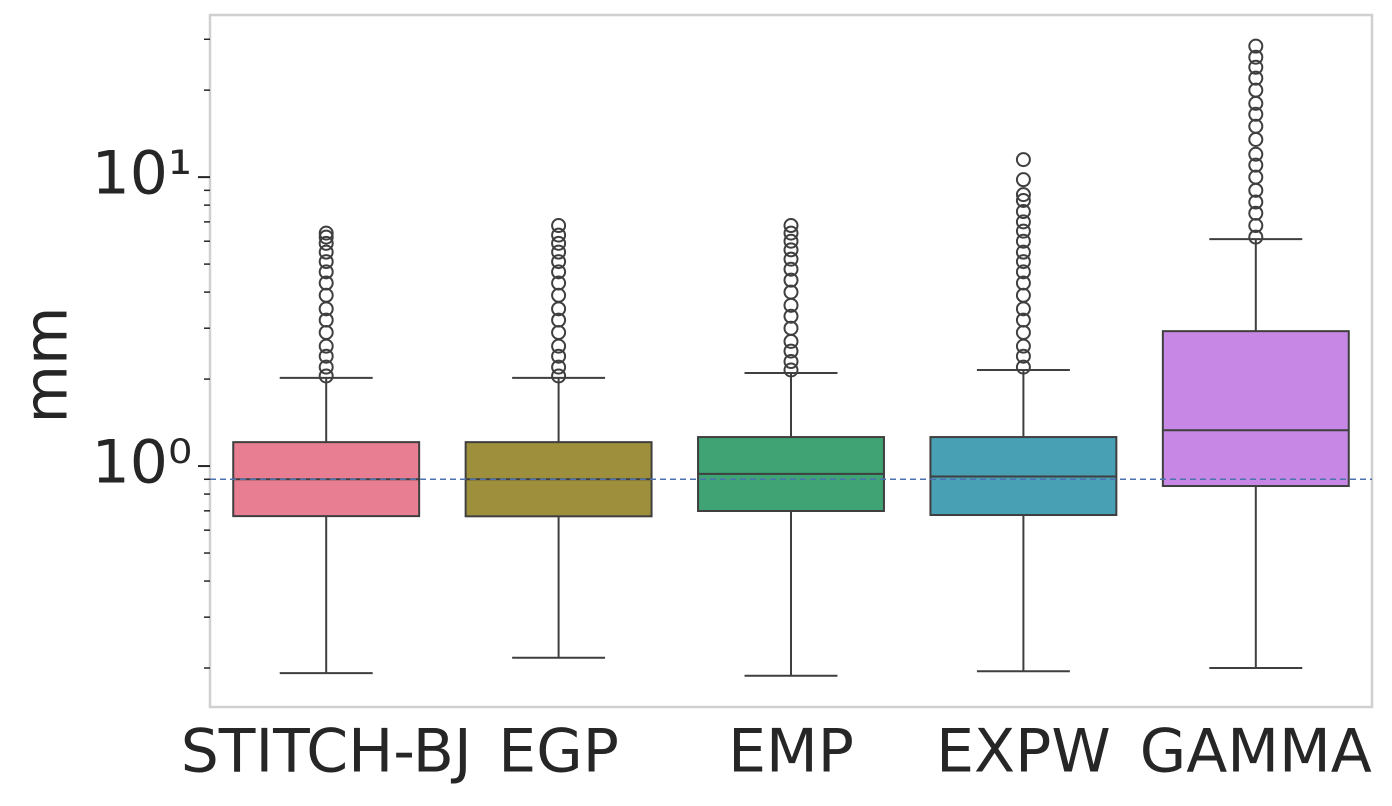 Image resolution: width=1392 pixels, height=806 pixels. What do you see at coordinates (1256, 752) in the screenshot?
I see `x-tick-label: GAMMA` at bounding box center [1256, 752].